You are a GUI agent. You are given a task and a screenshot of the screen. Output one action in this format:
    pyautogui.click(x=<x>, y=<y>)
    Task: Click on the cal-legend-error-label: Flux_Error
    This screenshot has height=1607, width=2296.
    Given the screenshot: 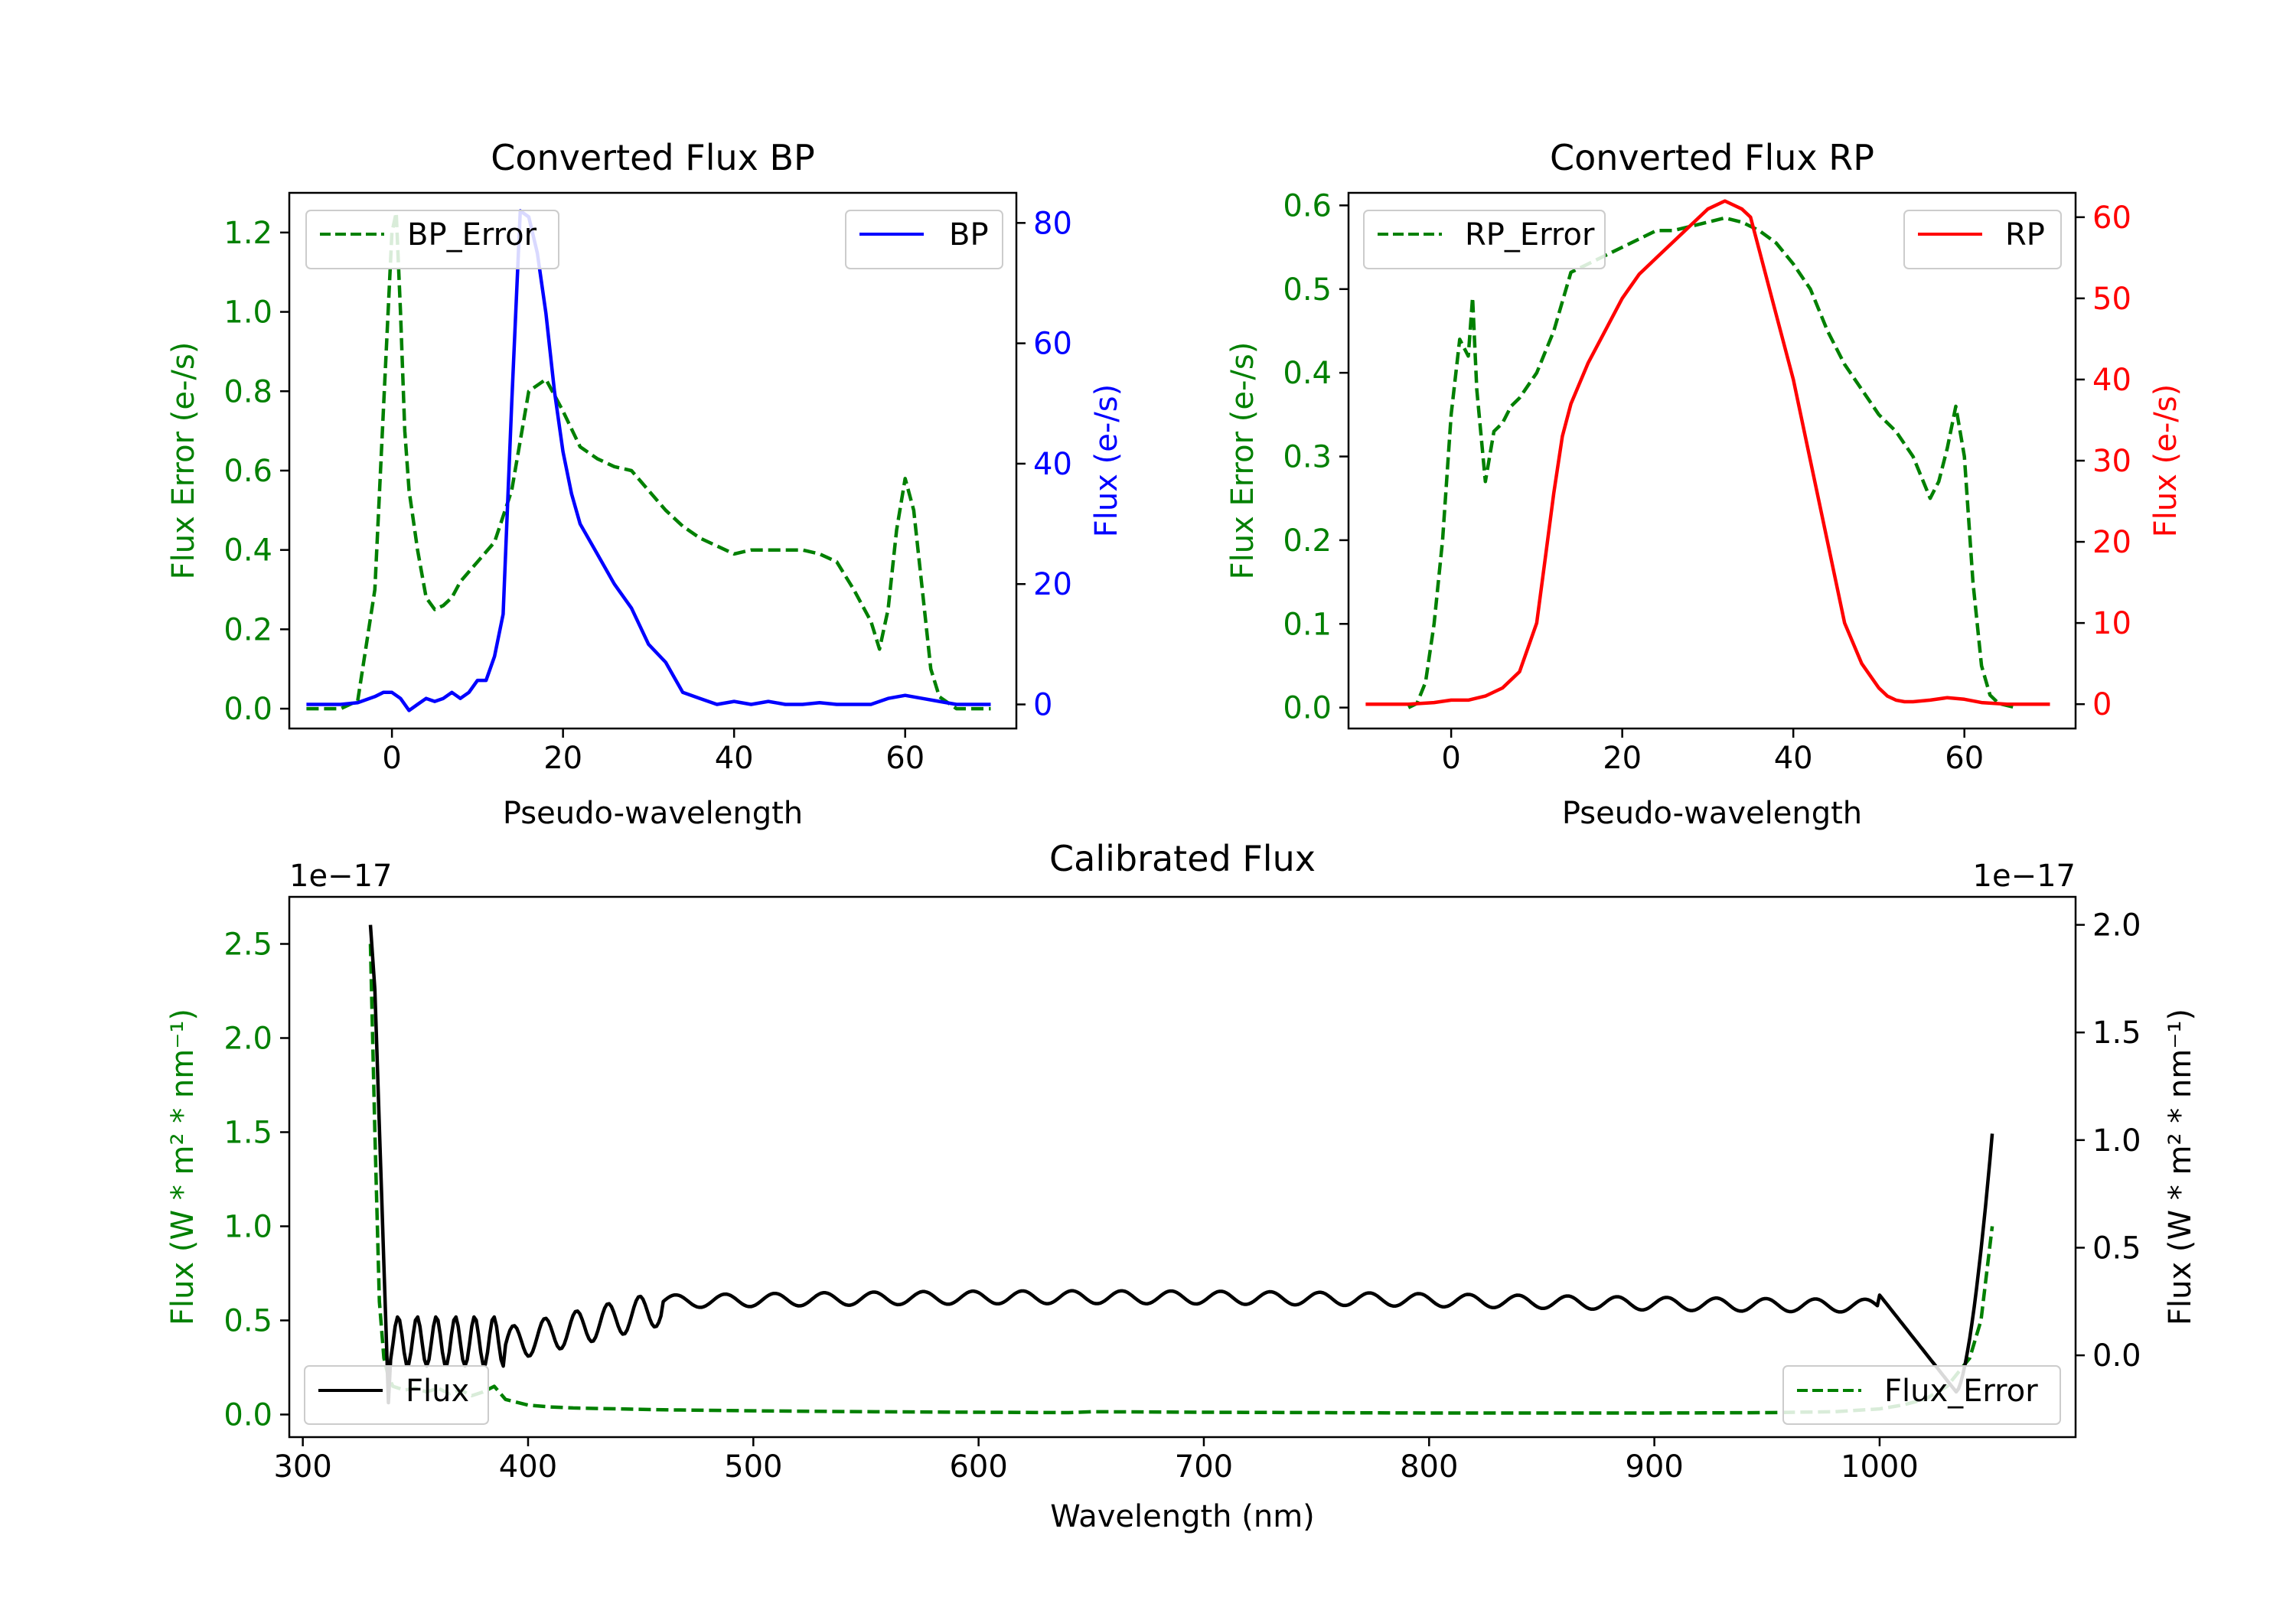 What is the action you would take?
    pyautogui.click(x=1961, y=1391)
    